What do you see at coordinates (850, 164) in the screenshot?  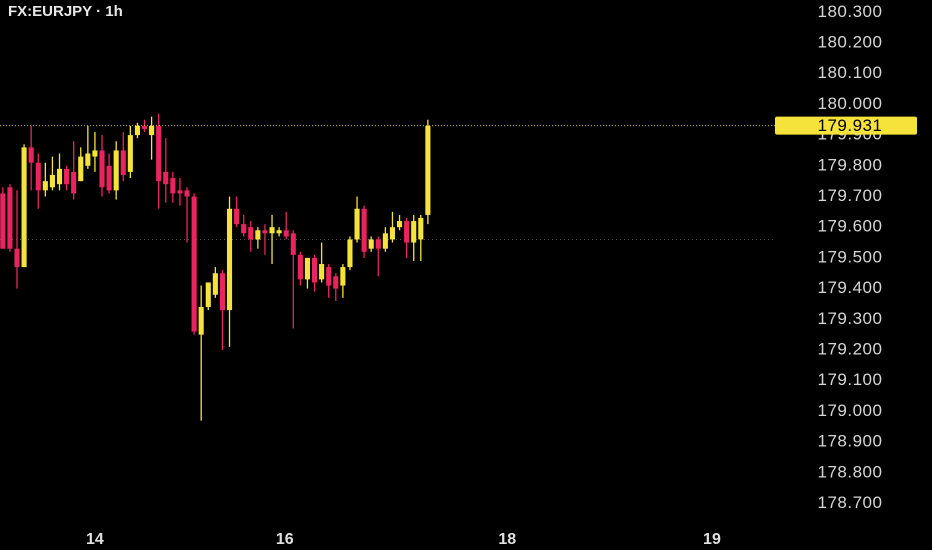 I see `y-tick-label: 179.800` at bounding box center [850, 164].